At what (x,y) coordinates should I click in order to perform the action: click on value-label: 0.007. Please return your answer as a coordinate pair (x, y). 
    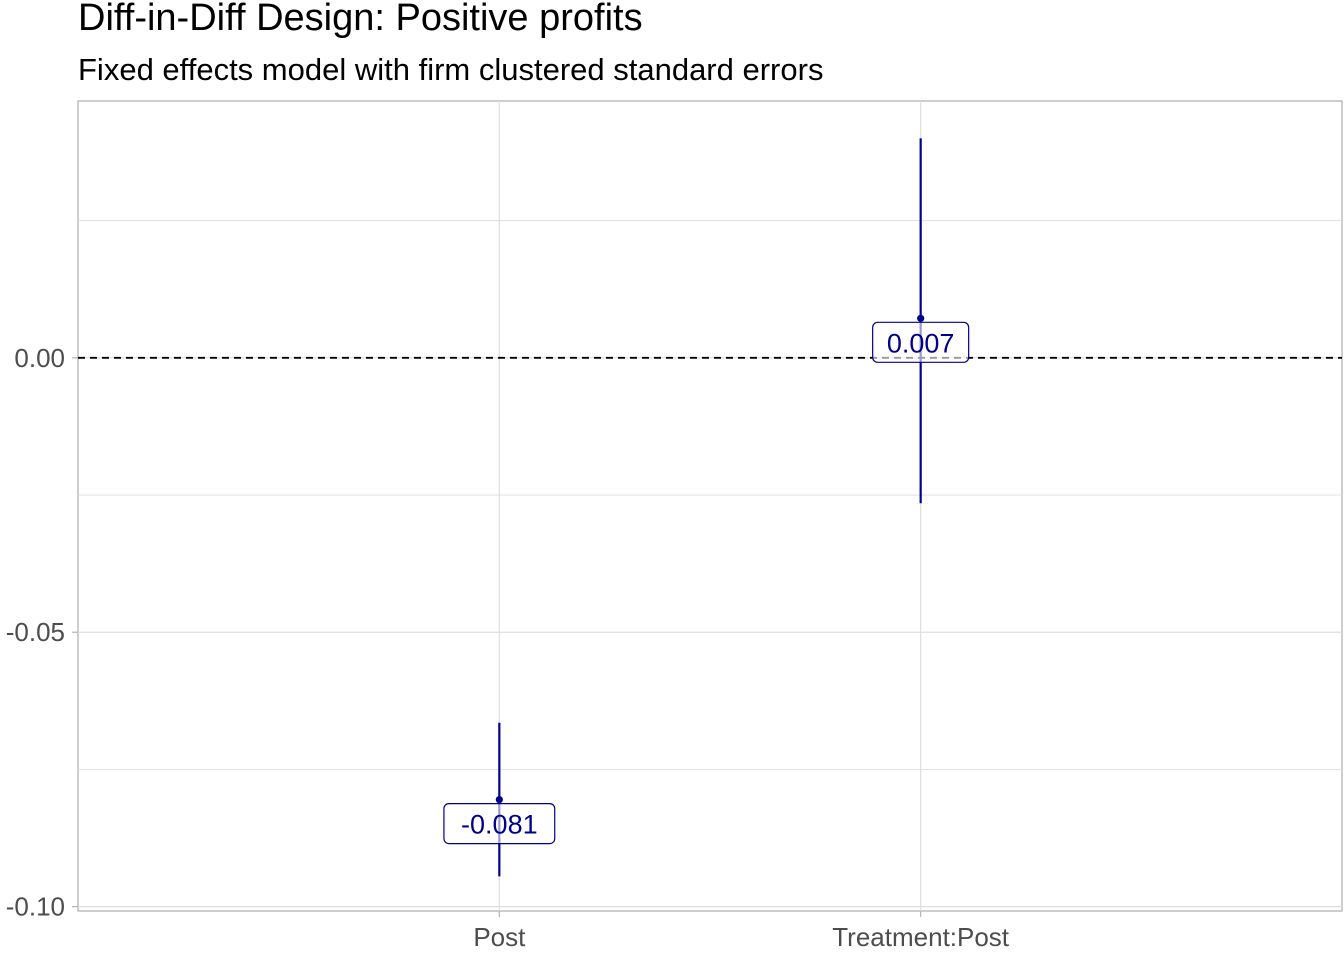
    Looking at the image, I should click on (921, 343).